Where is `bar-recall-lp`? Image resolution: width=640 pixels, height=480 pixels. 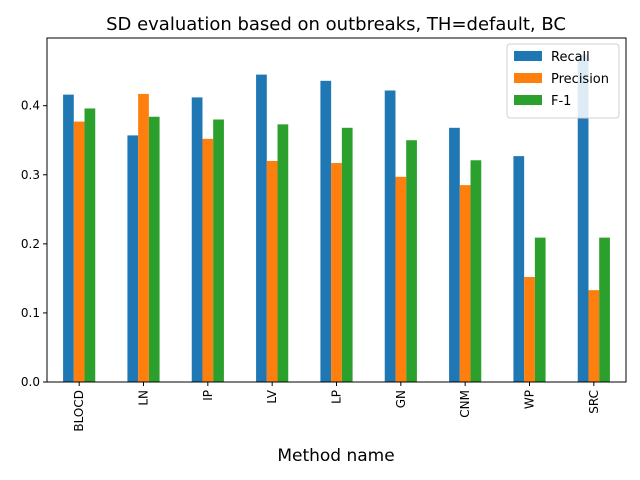 bar-recall-lp is located at coordinates (326, 231).